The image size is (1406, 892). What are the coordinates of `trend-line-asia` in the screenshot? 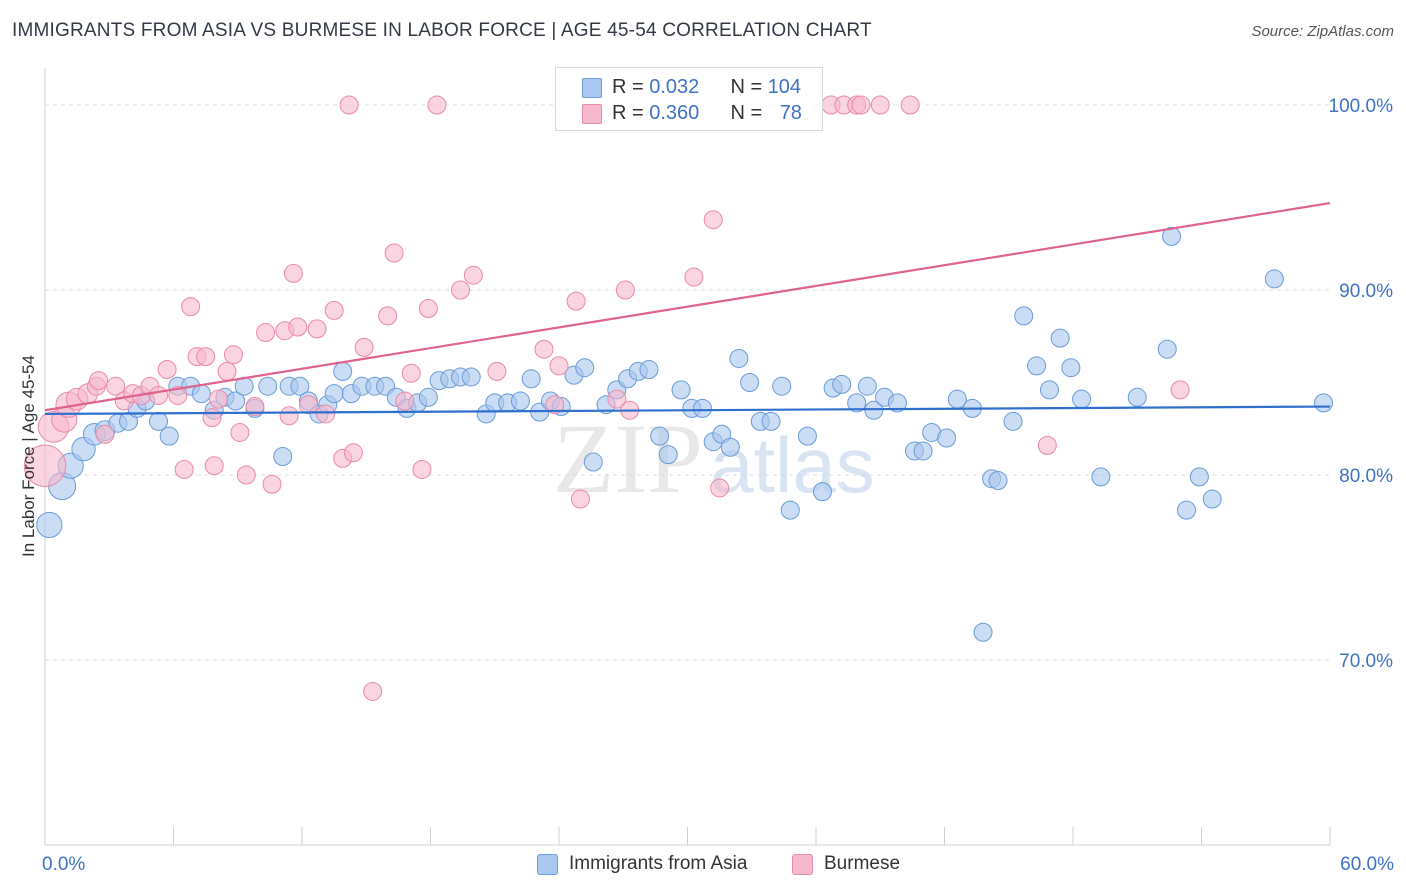 It's located at (687, 410).